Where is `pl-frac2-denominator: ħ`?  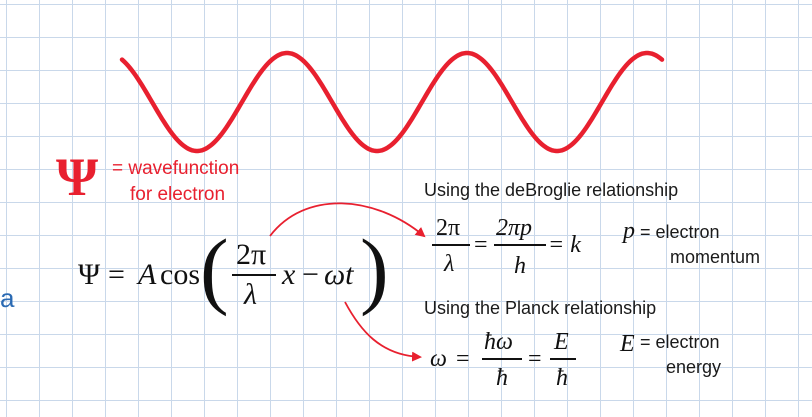
pl-frac2-denominator: ħ is located at coordinates (562, 378).